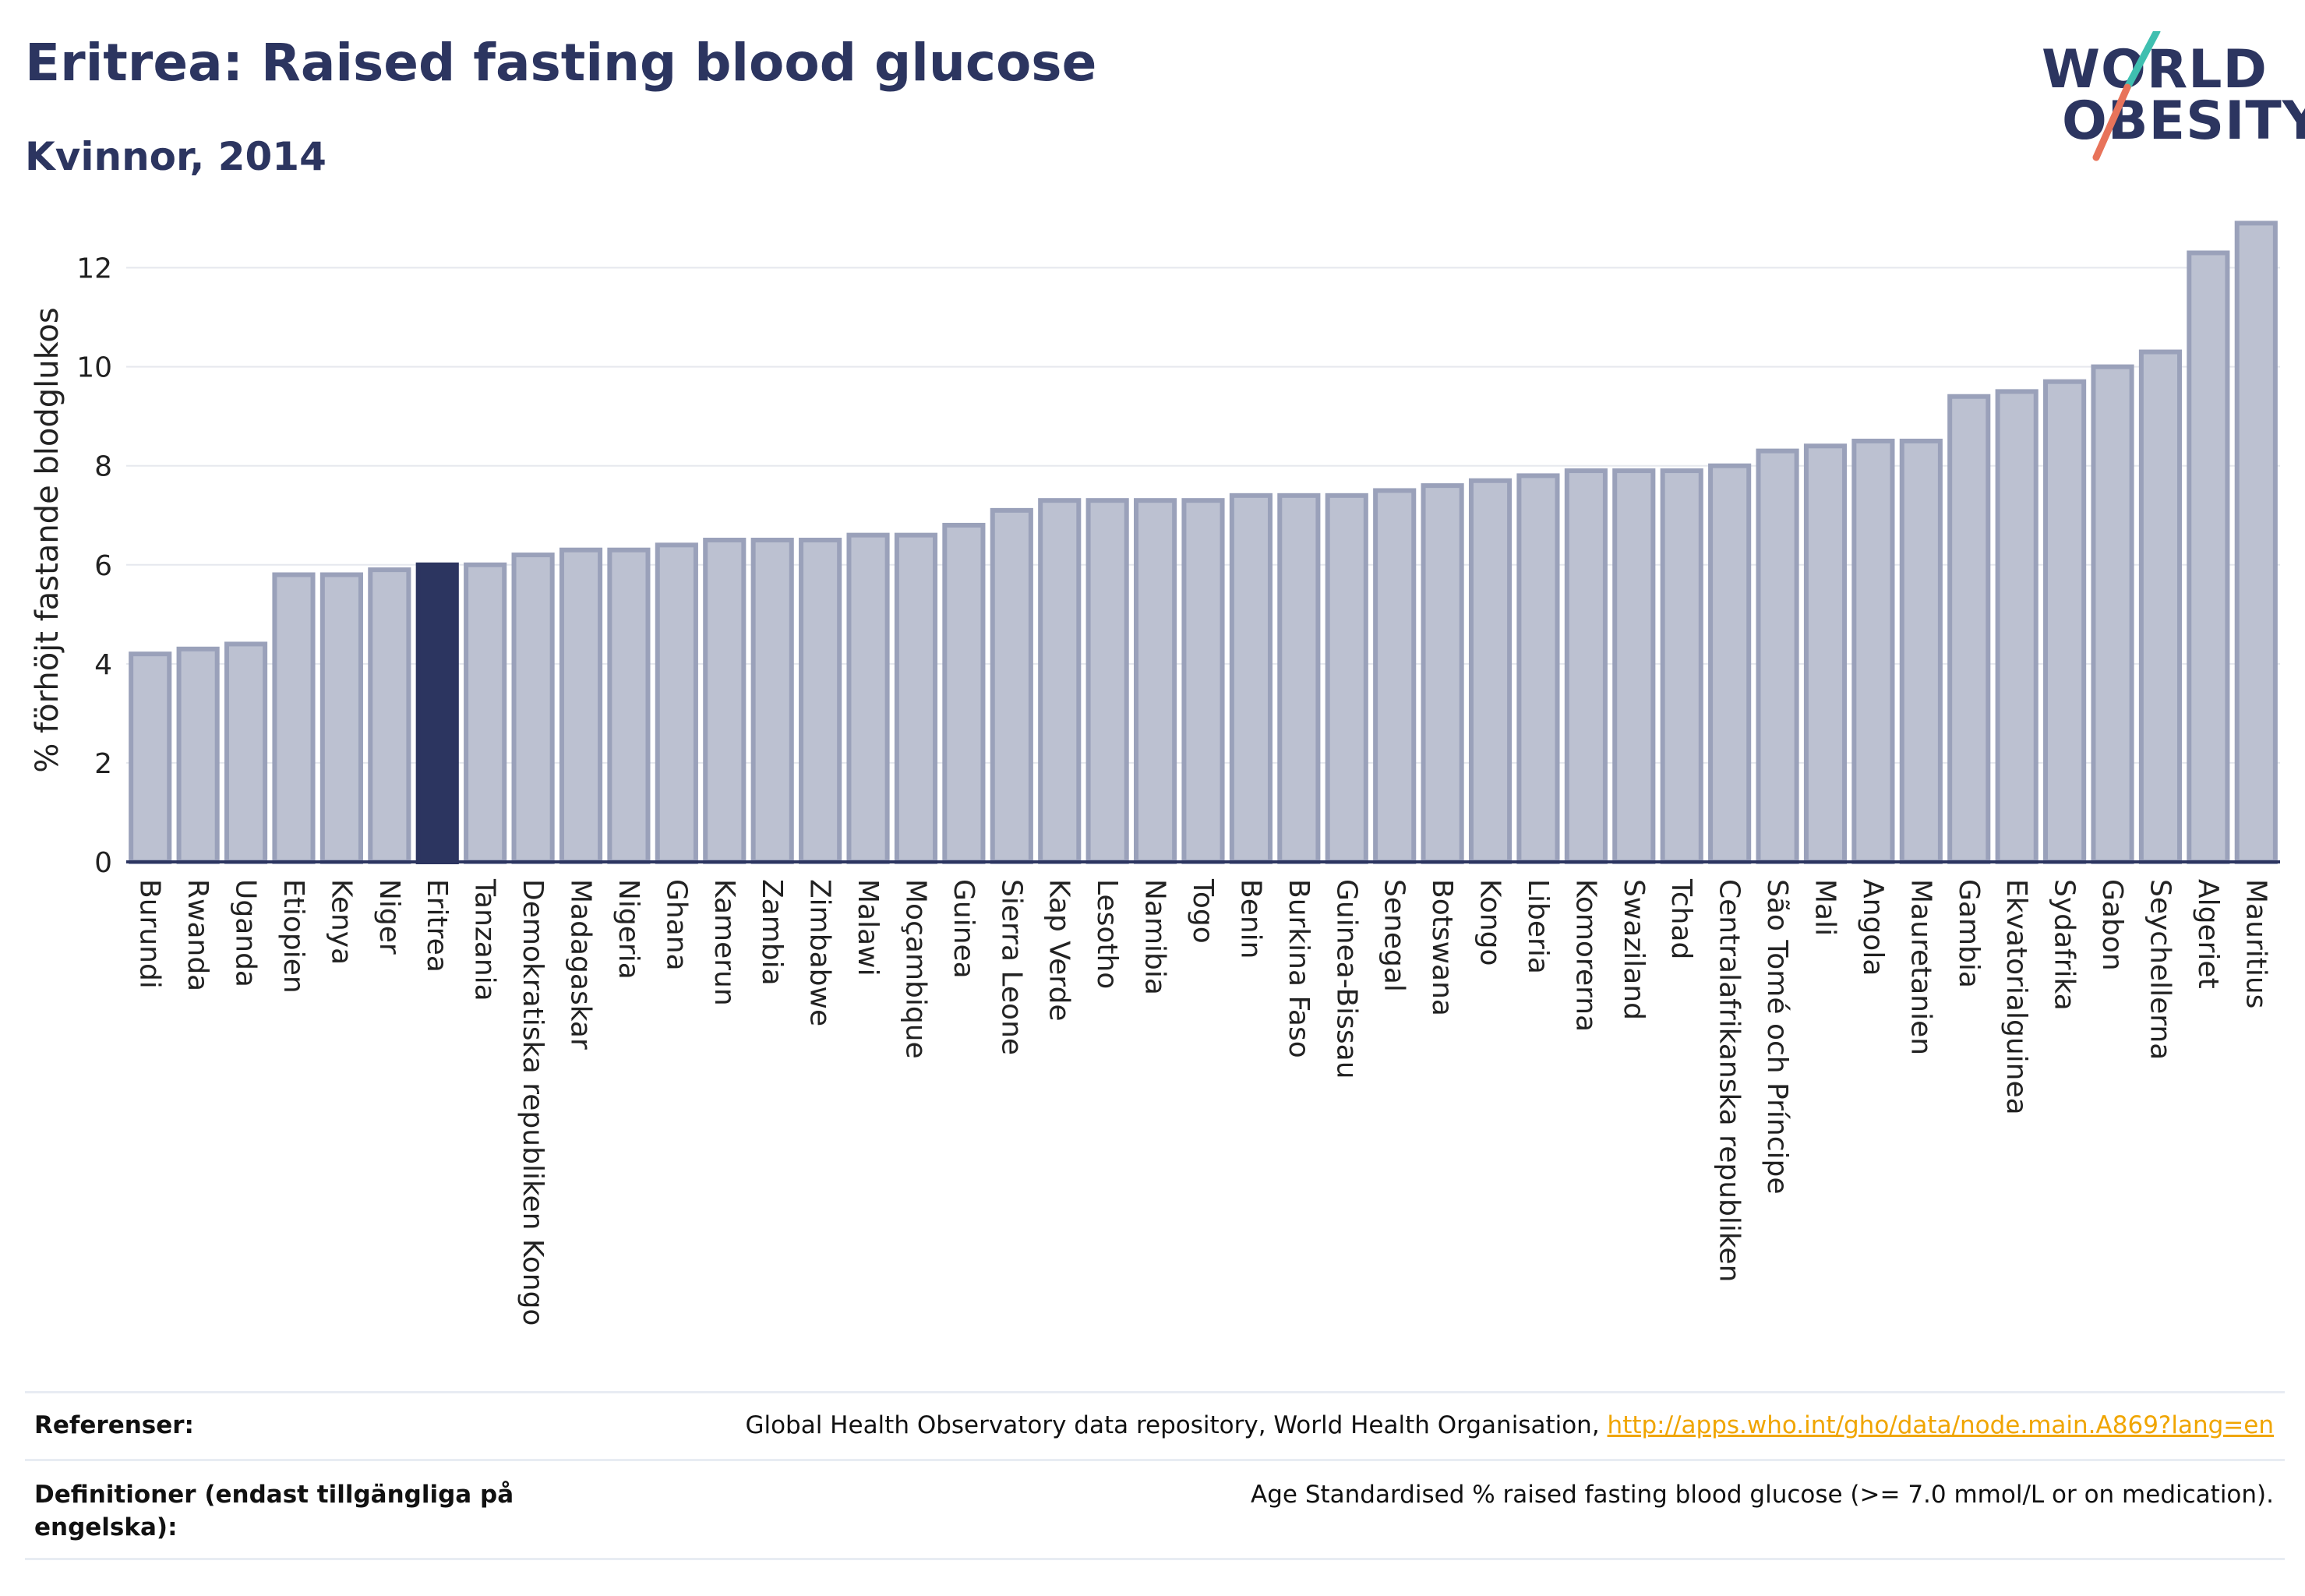 This screenshot has height=1596, width=2305. What do you see at coordinates (1681, 918) in the screenshot?
I see `x-tick-label: Tchad` at bounding box center [1681, 918].